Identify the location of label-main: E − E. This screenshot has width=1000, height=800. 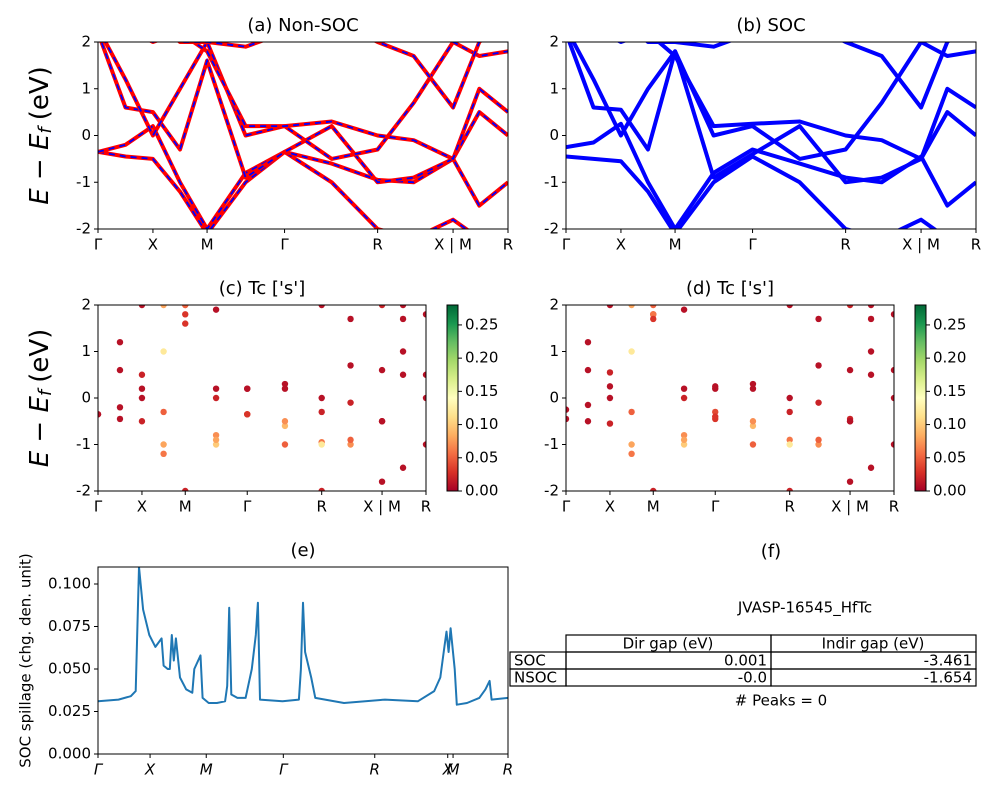
(40, 169).